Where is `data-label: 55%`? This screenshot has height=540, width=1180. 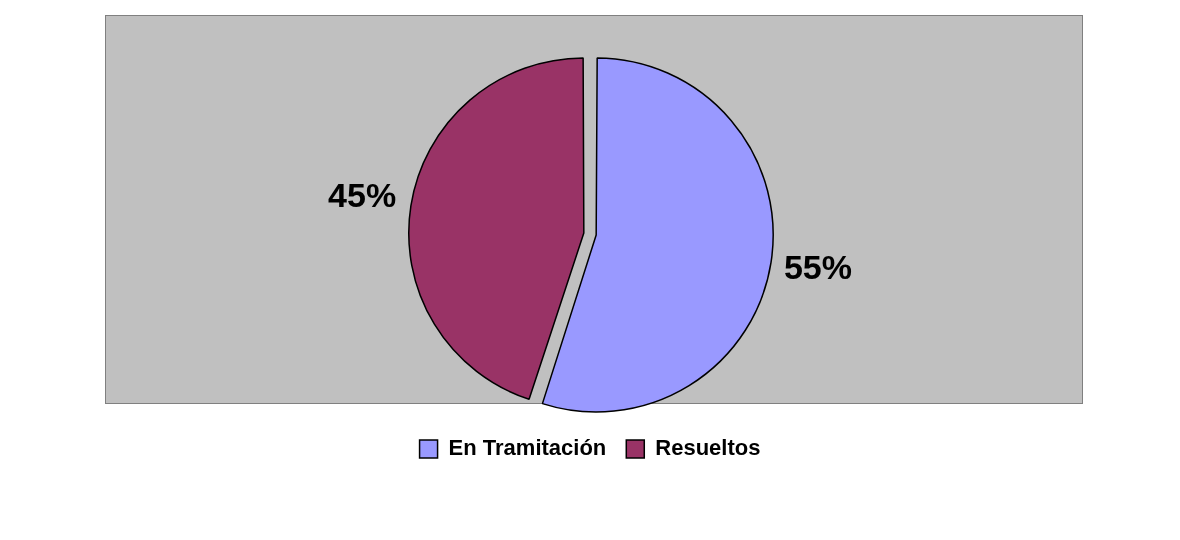 data-label: 55% is located at coordinates (817, 267).